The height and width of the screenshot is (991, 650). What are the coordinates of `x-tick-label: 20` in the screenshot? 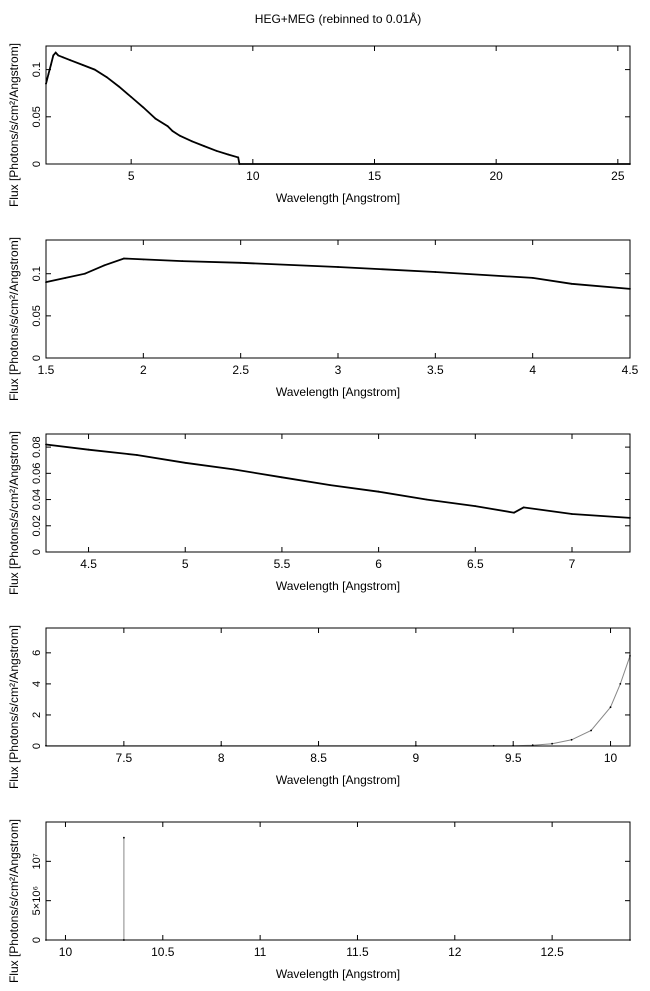 It's located at (496, 176).